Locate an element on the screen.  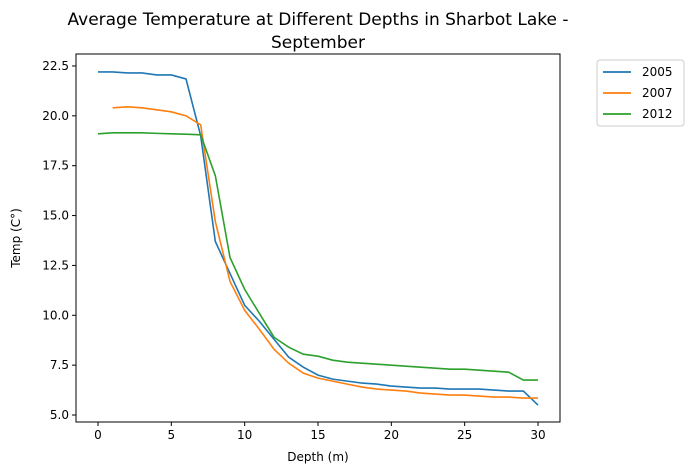
legend-frame is located at coordinates (640, 93).